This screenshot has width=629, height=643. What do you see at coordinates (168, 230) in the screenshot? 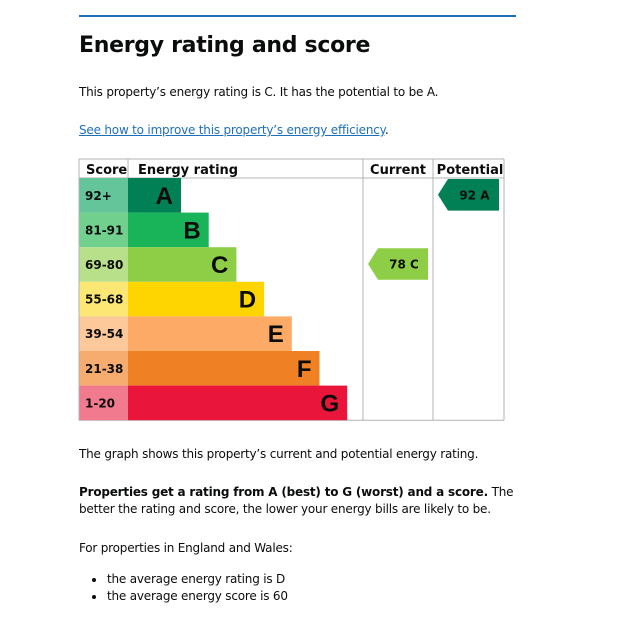
I see `rating-bar-b` at bounding box center [168, 230].